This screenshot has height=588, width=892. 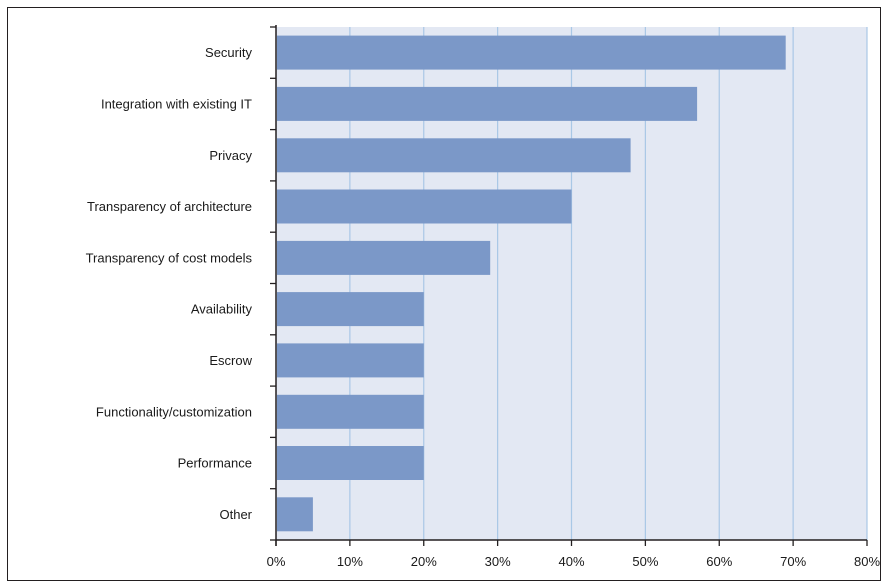 I want to click on category-label: Escrow, so click(x=230, y=360).